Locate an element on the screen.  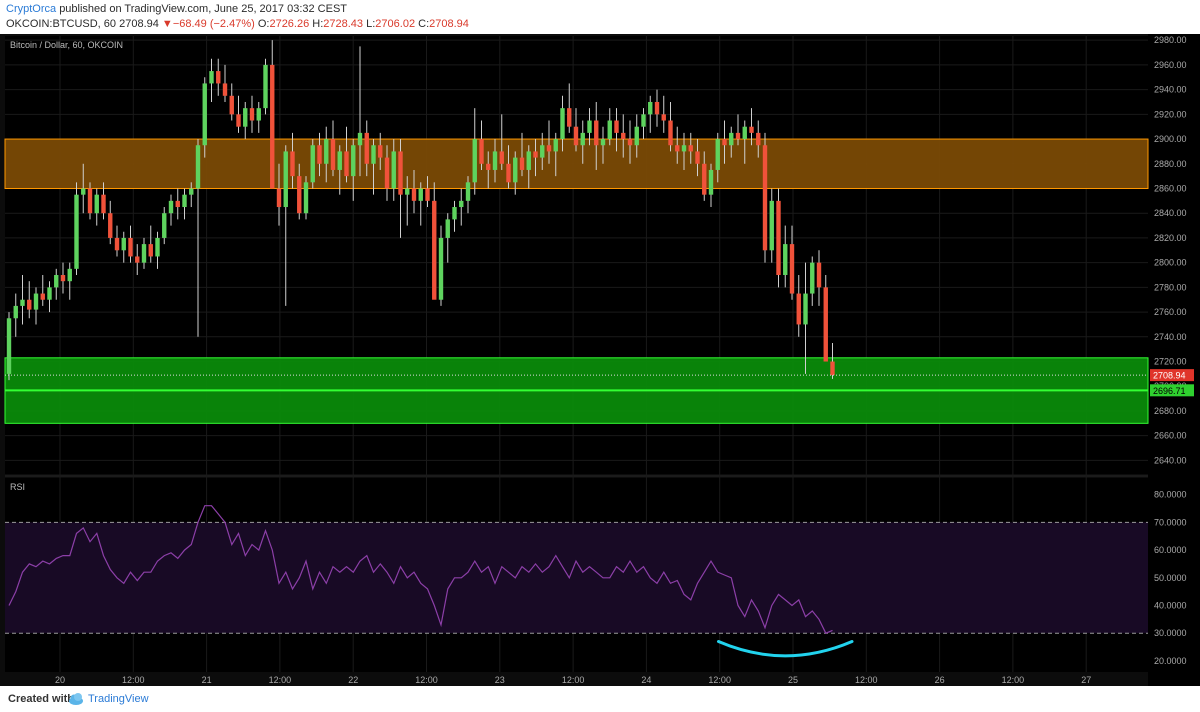
support-price-tag is located at coordinates (1172, 390).